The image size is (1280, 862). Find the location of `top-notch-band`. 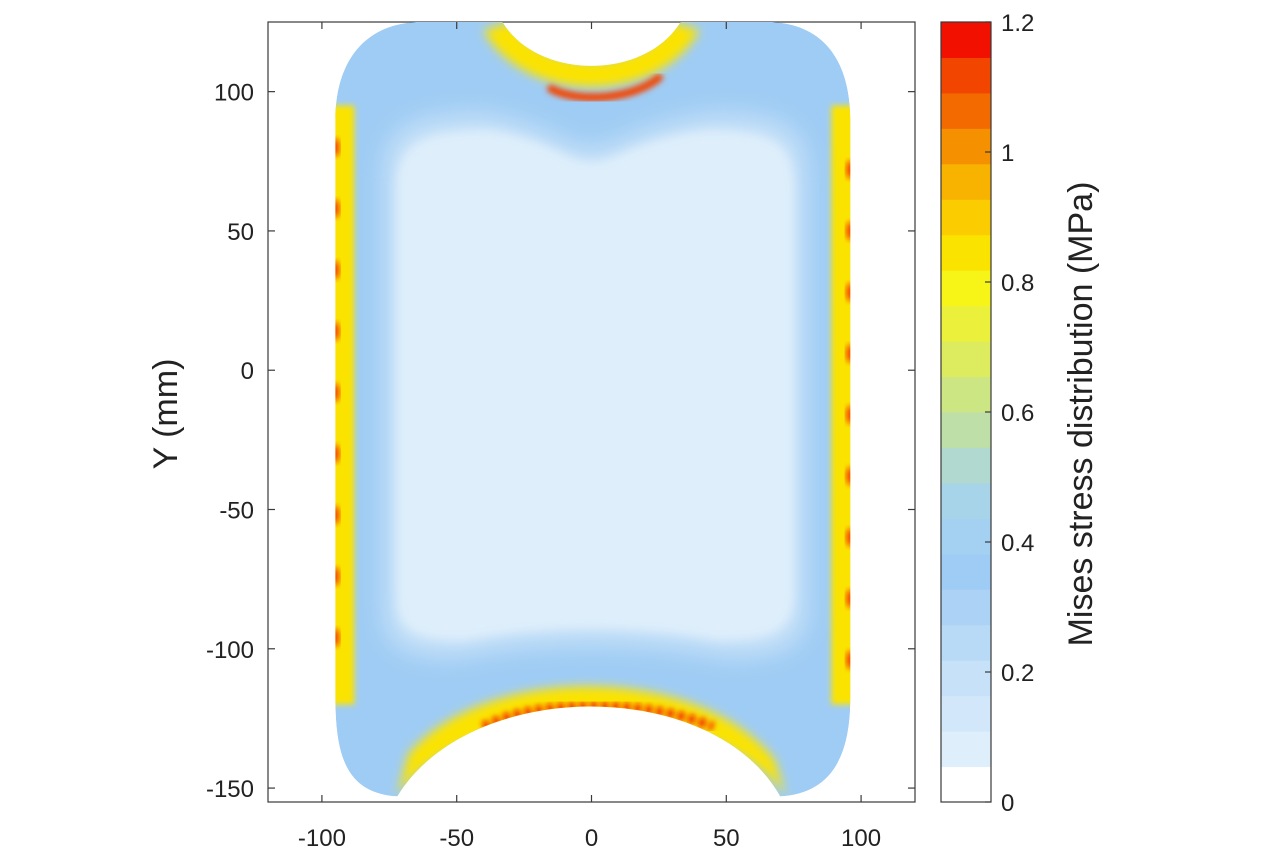

top-notch-band is located at coordinates (591, 54).